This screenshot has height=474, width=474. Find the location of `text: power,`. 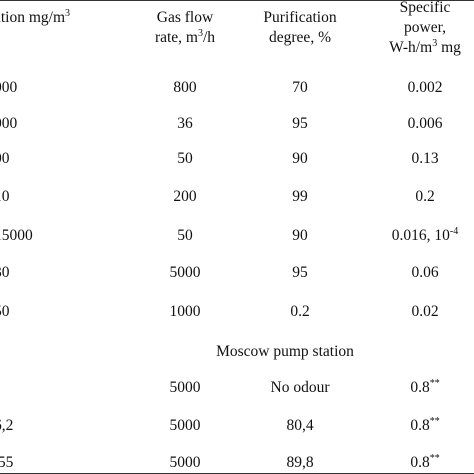

text: power, is located at coordinates (425, 27).